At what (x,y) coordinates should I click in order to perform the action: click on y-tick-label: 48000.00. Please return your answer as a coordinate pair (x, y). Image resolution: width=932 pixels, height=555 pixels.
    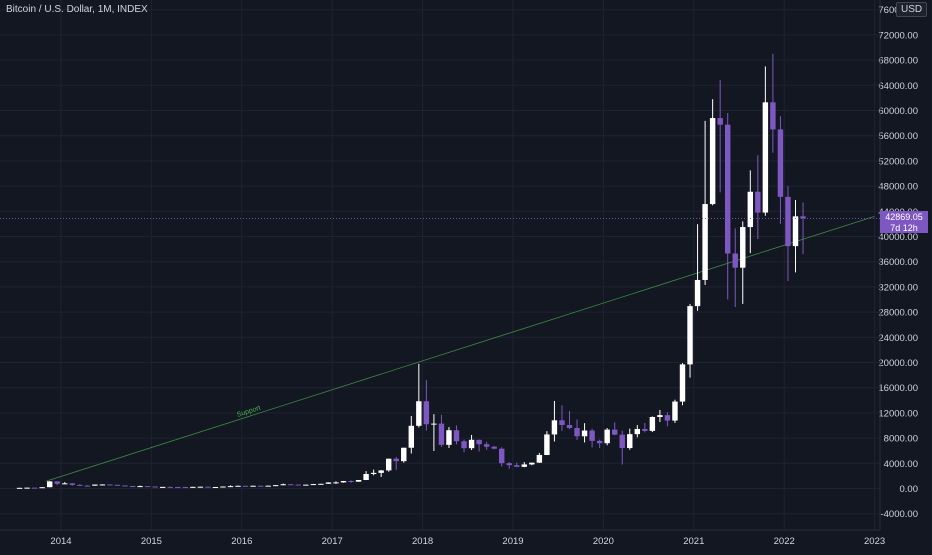
    Looking at the image, I should click on (898, 187).